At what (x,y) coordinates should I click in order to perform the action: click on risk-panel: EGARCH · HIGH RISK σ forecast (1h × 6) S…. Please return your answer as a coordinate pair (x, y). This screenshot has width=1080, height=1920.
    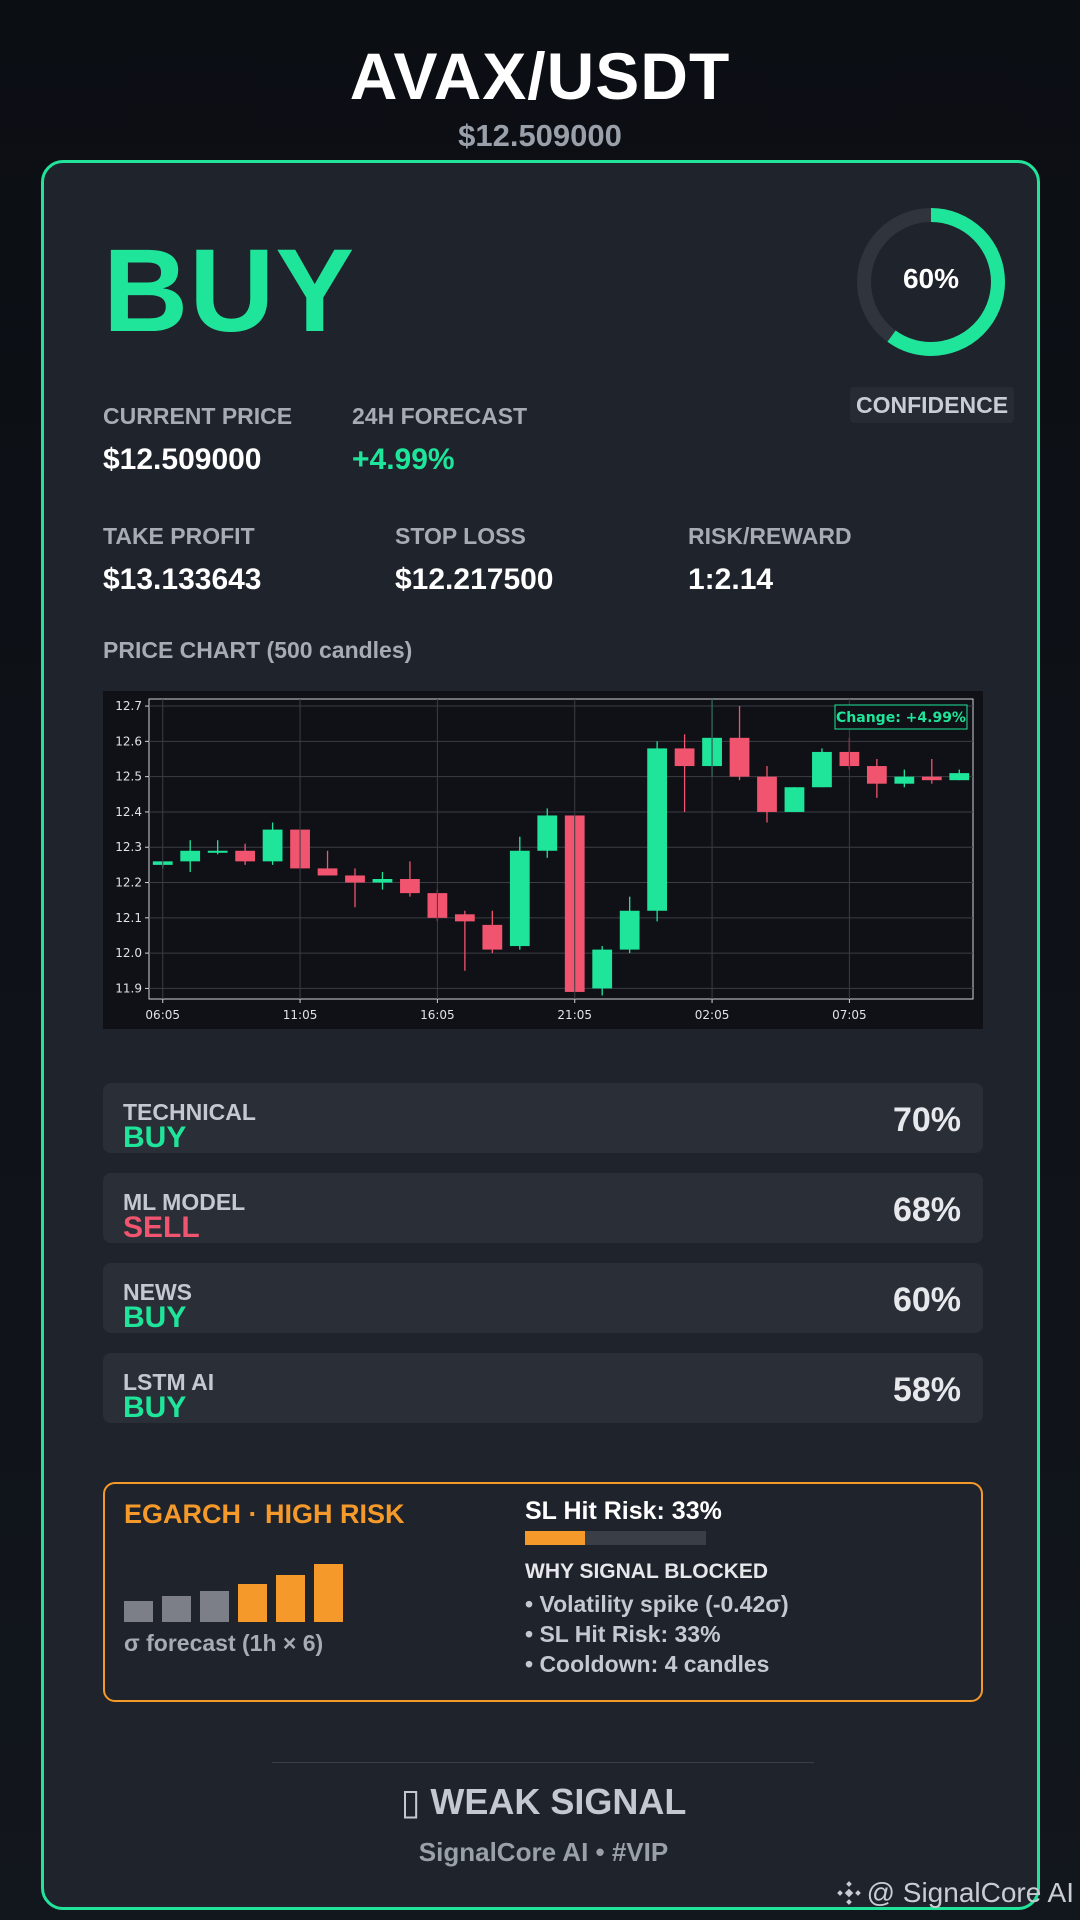
    Looking at the image, I should click on (543, 1592).